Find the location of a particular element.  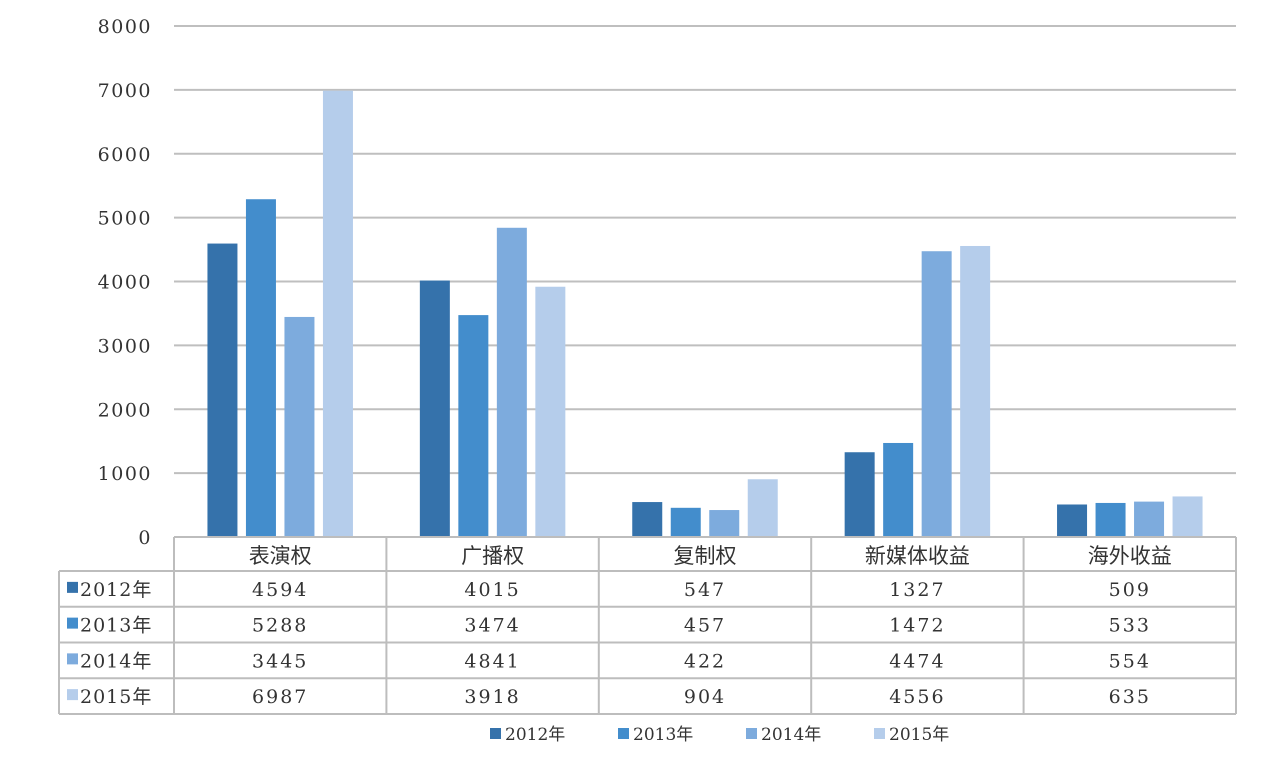

table-cell-value: 533 is located at coordinates (1130, 626).